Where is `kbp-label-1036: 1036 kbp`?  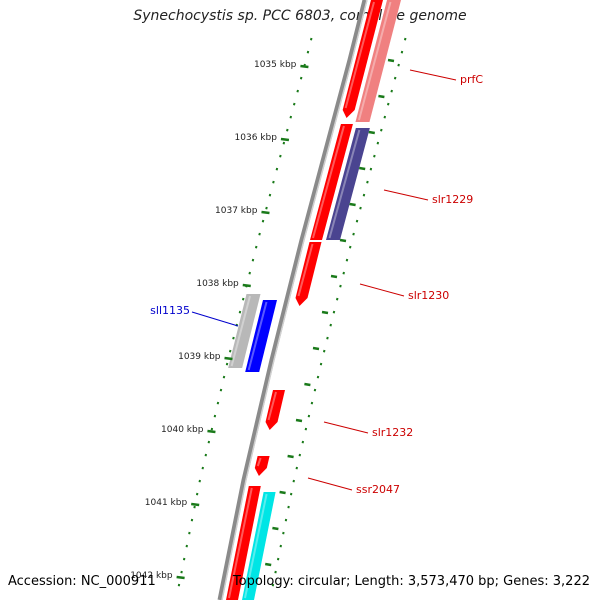
kbp-label-1036: 1036 kbp is located at coordinates (256, 138).